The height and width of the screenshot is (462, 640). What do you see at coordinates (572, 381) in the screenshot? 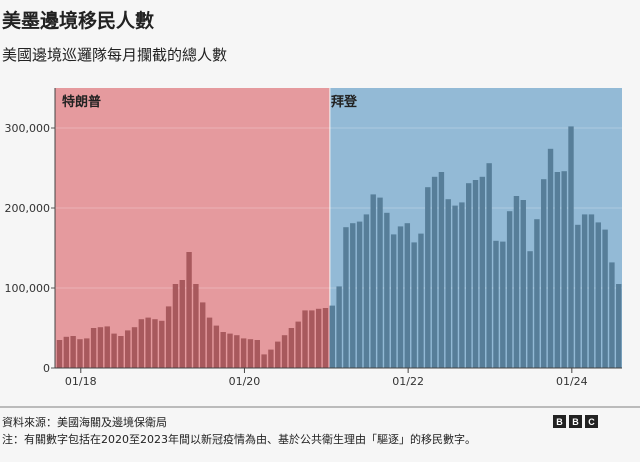
I see `x-tick-label: 01/24` at bounding box center [572, 381].